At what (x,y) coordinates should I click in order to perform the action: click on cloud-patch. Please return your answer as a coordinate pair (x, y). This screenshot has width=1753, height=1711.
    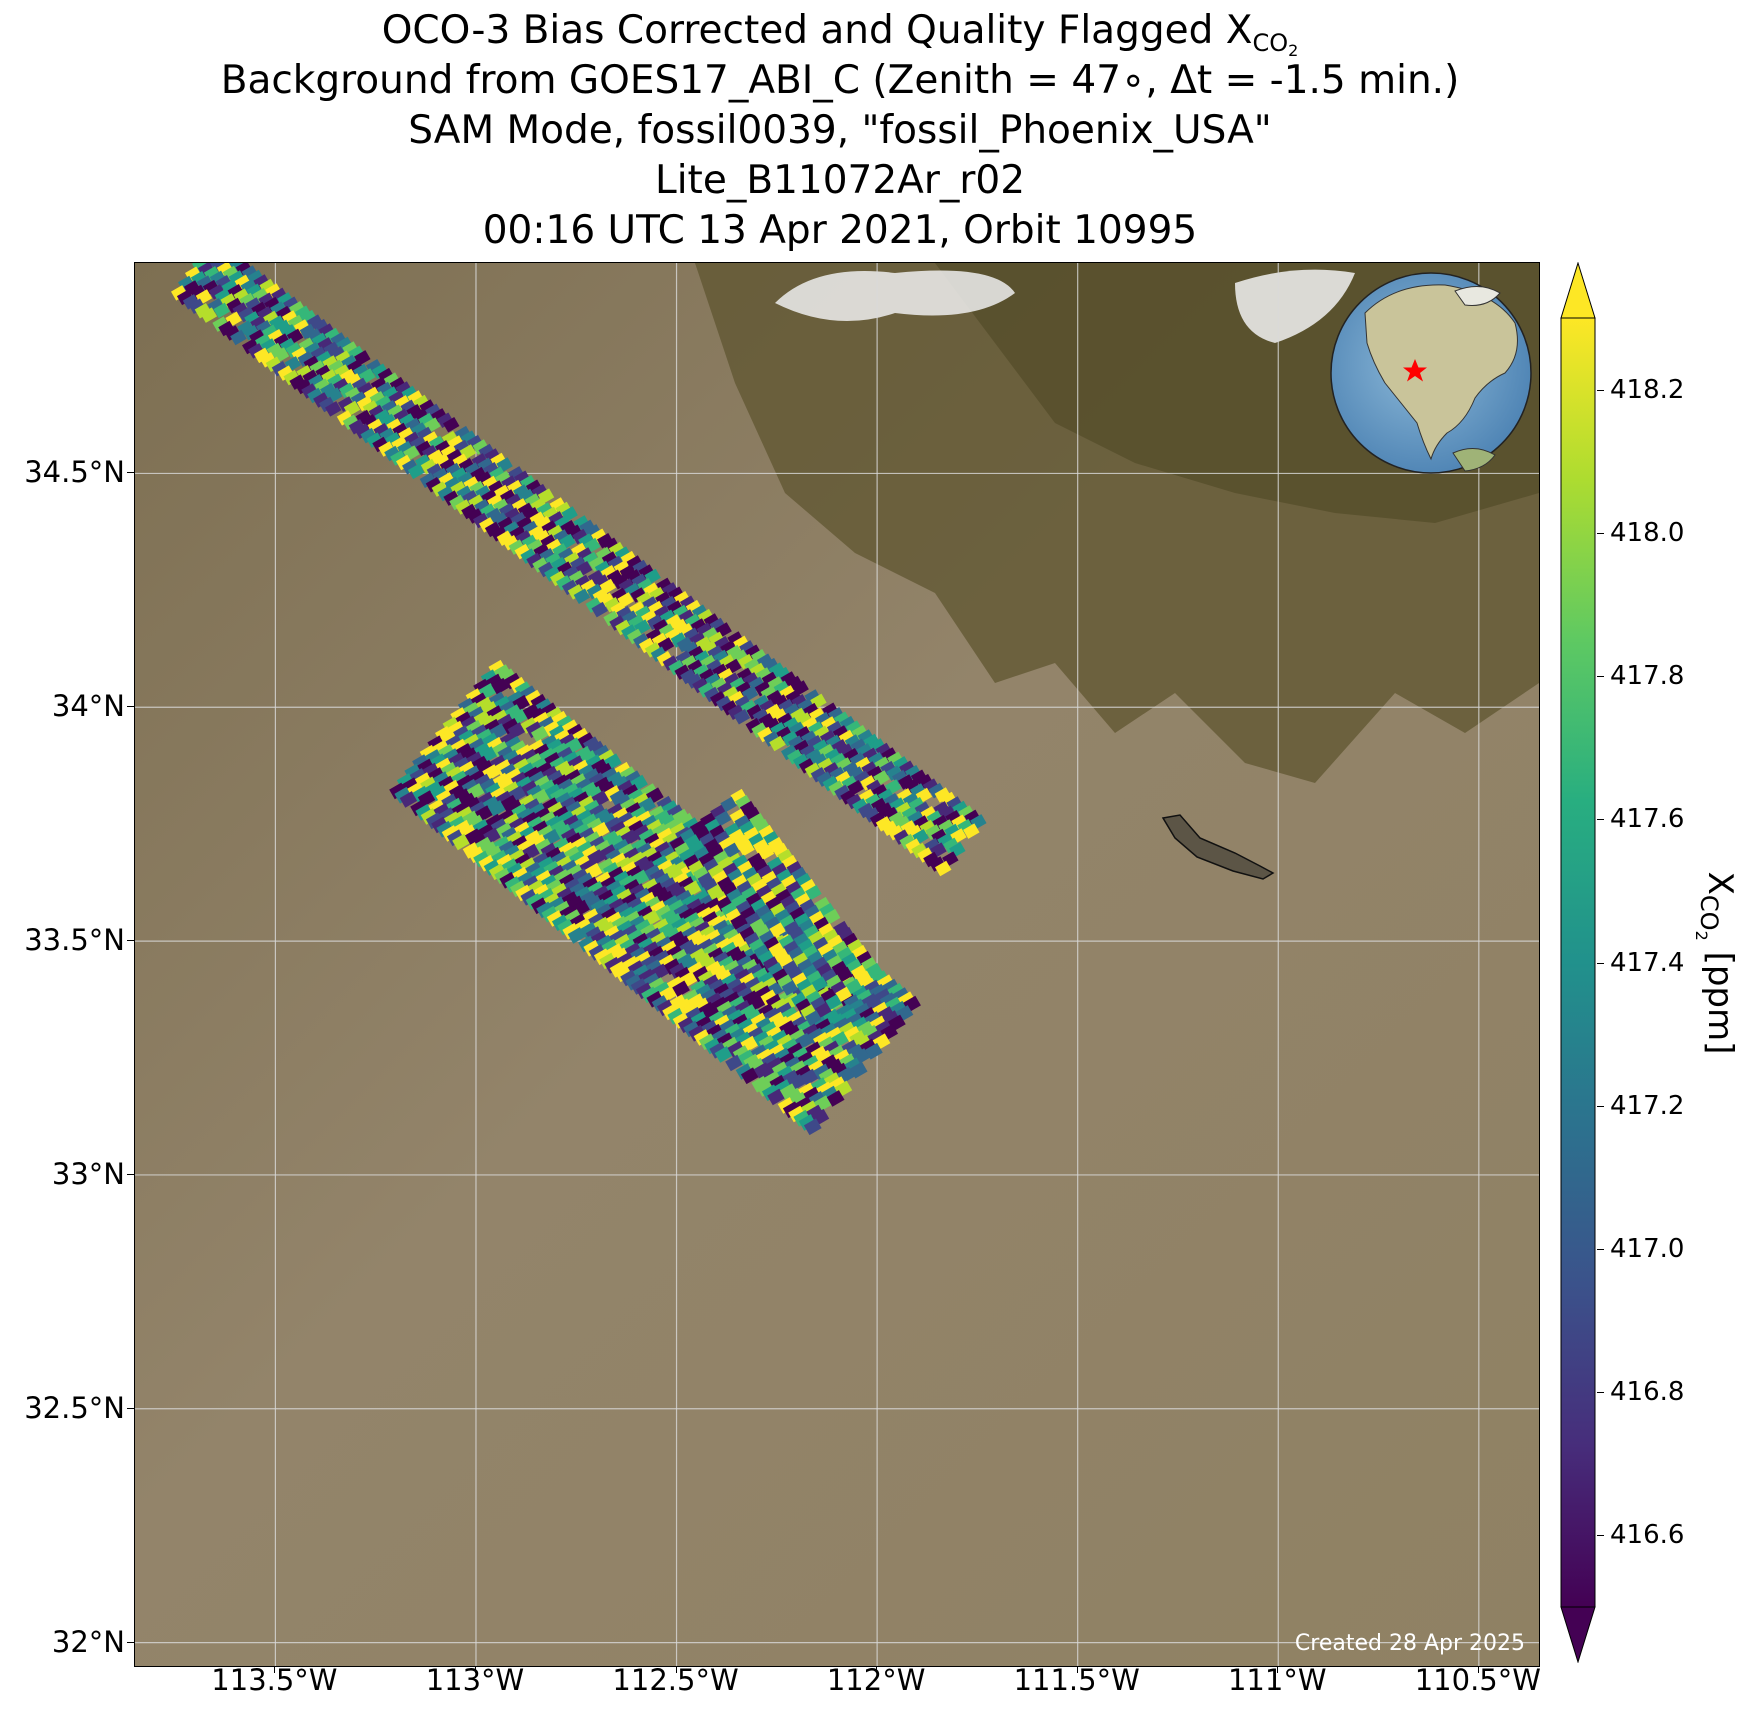
    Looking at the image, I should click on (895, 295).